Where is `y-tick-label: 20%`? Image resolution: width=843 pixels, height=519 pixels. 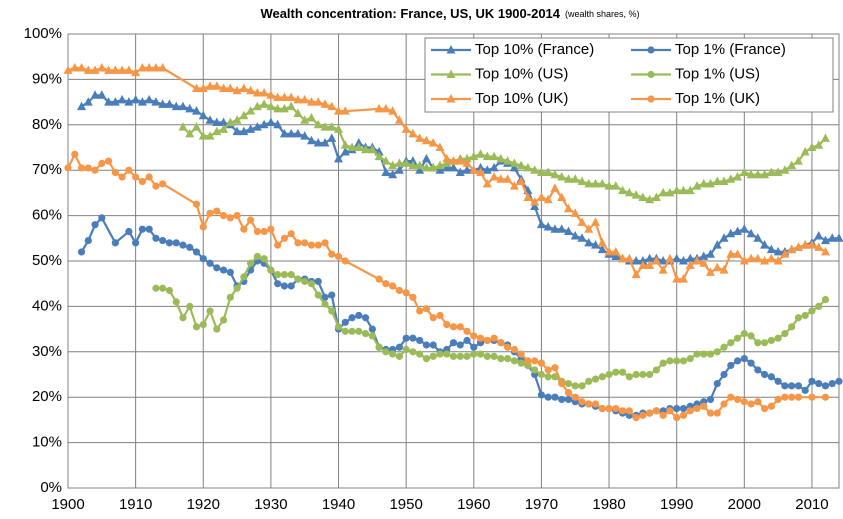 y-tick-label: 20% is located at coordinates (47, 396).